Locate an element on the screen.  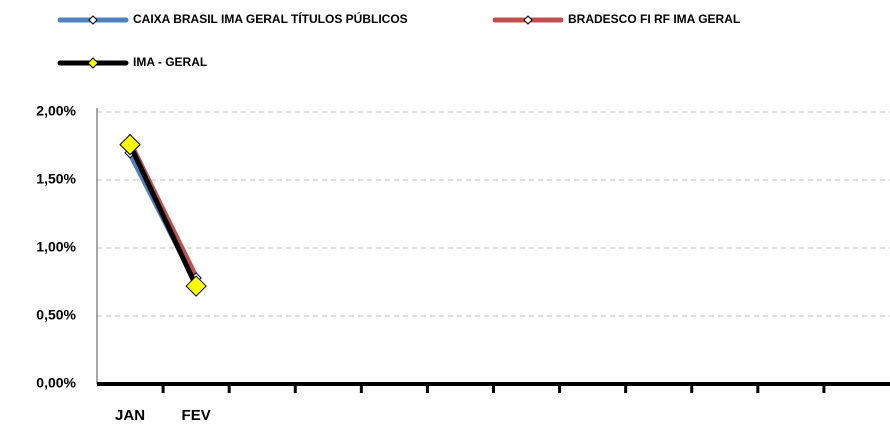
legend-label: CAIXA BRASIL IMA GERAL TÍTULOS PÚBLICOS is located at coordinates (270, 18).